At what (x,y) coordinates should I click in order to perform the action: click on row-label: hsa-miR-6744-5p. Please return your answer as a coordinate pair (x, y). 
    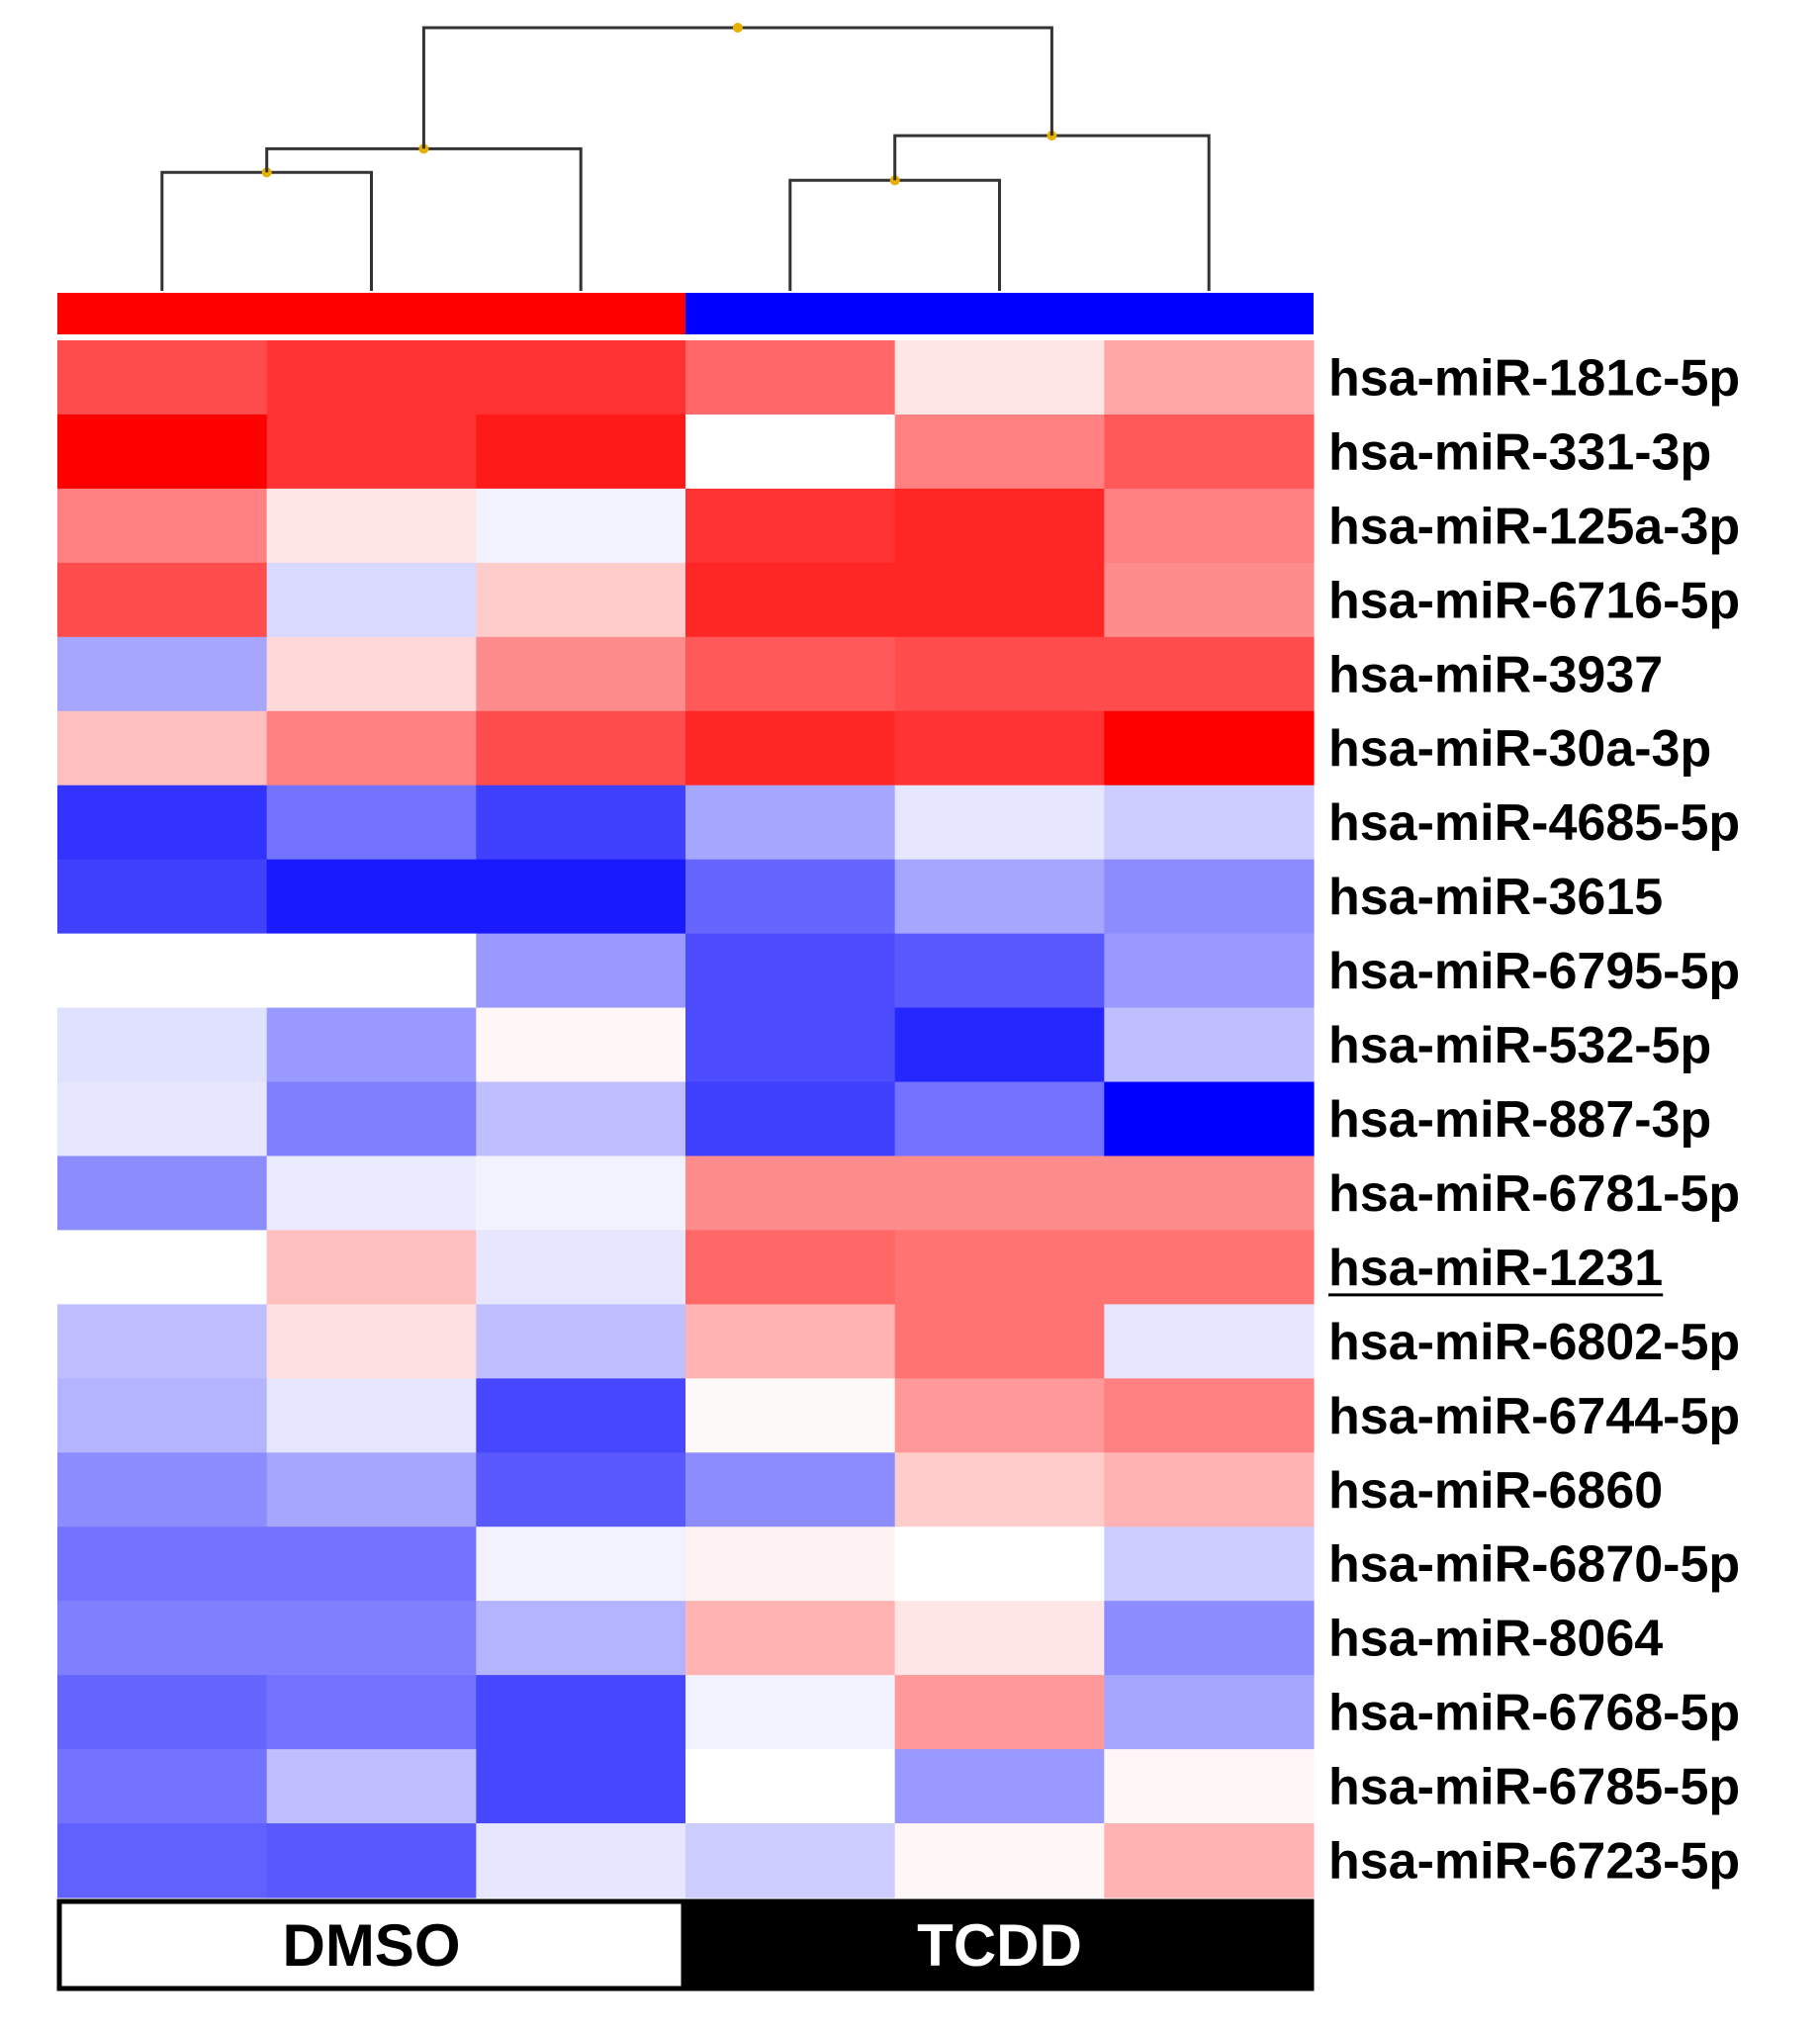
    Looking at the image, I should click on (1534, 1416).